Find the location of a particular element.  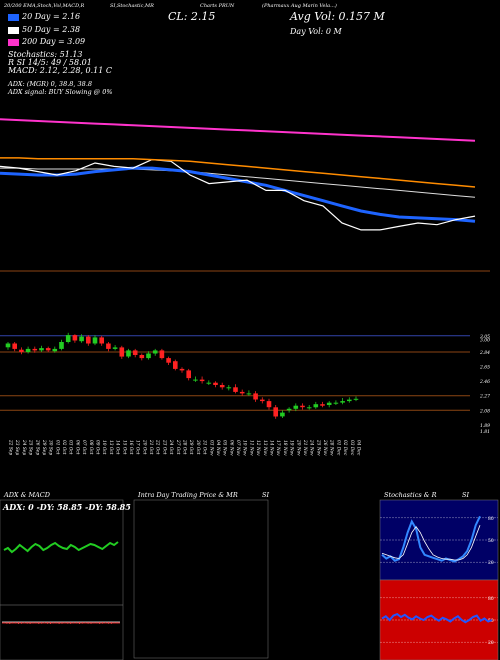

legend-ema50-label: 50 Day = 2.38 is located at coordinates (51, 29).